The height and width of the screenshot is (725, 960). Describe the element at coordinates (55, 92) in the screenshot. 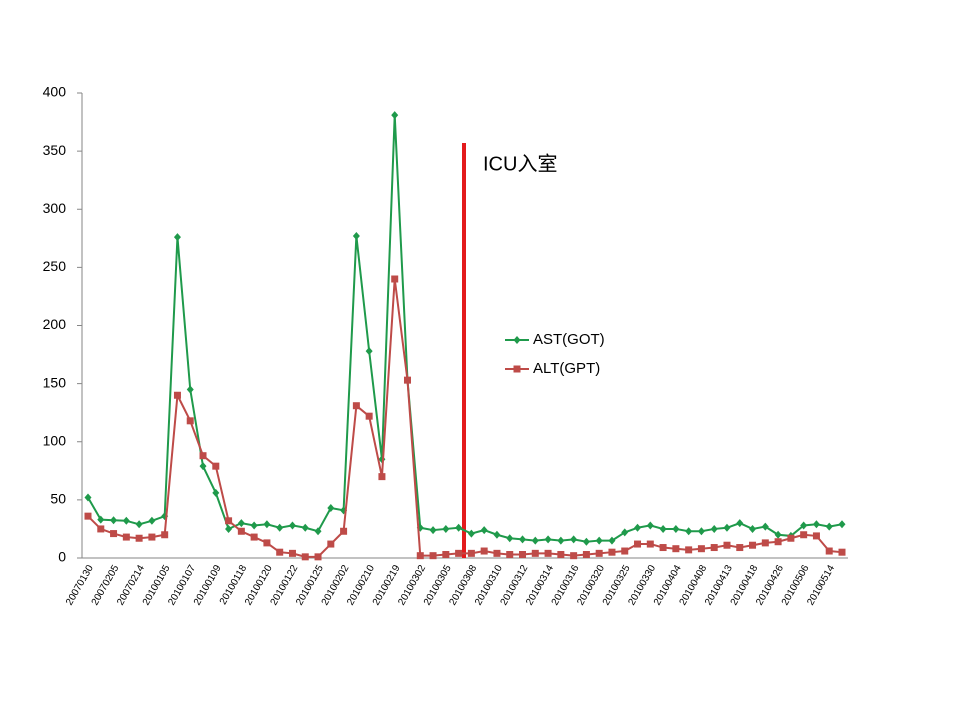

I see `y-tick-label: 400` at that location.